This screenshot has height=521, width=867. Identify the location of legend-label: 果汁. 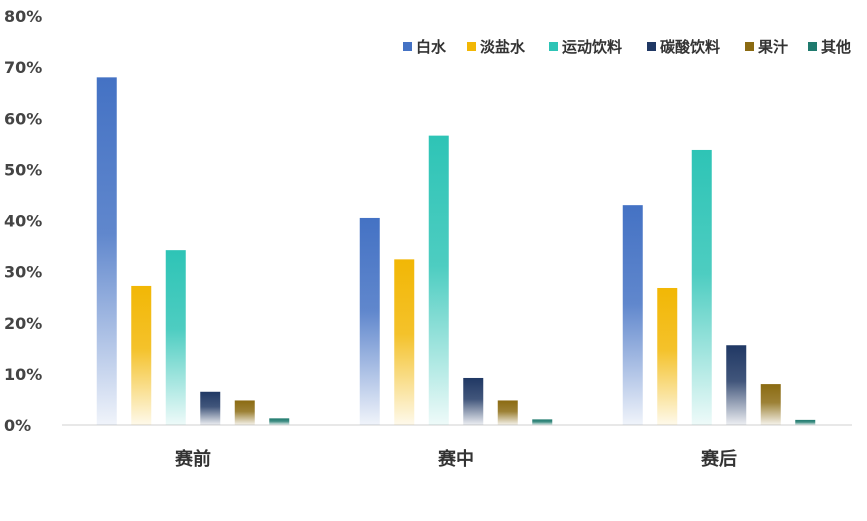
(772, 47).